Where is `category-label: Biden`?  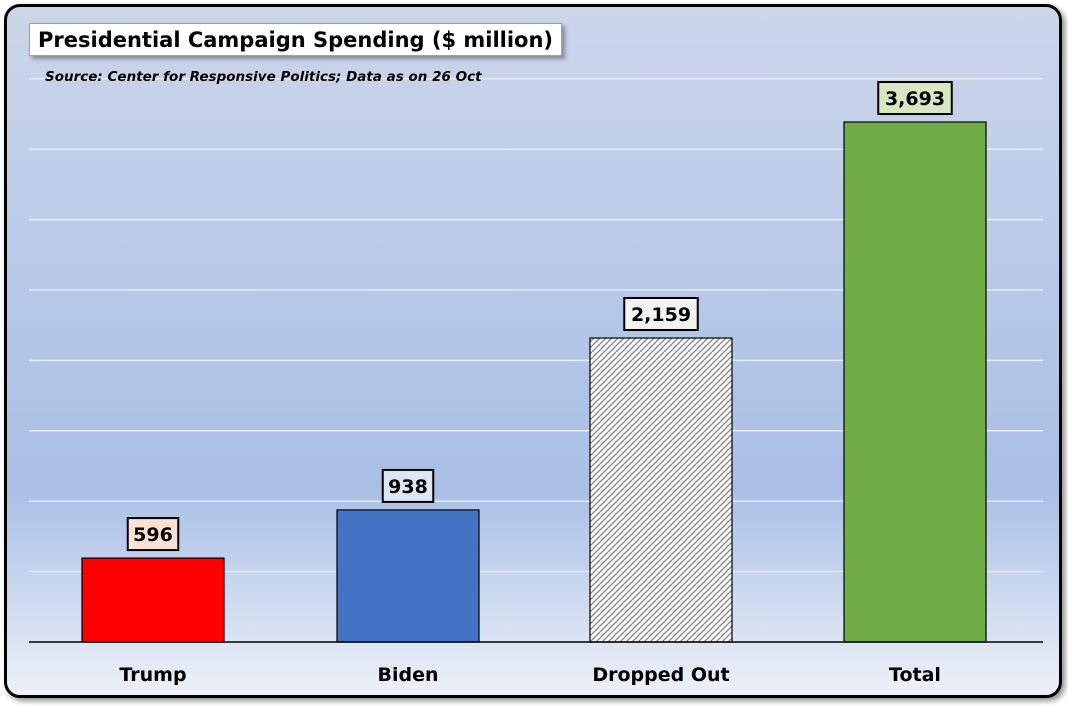
category-label: Biden is located at coordinates (407, 675).